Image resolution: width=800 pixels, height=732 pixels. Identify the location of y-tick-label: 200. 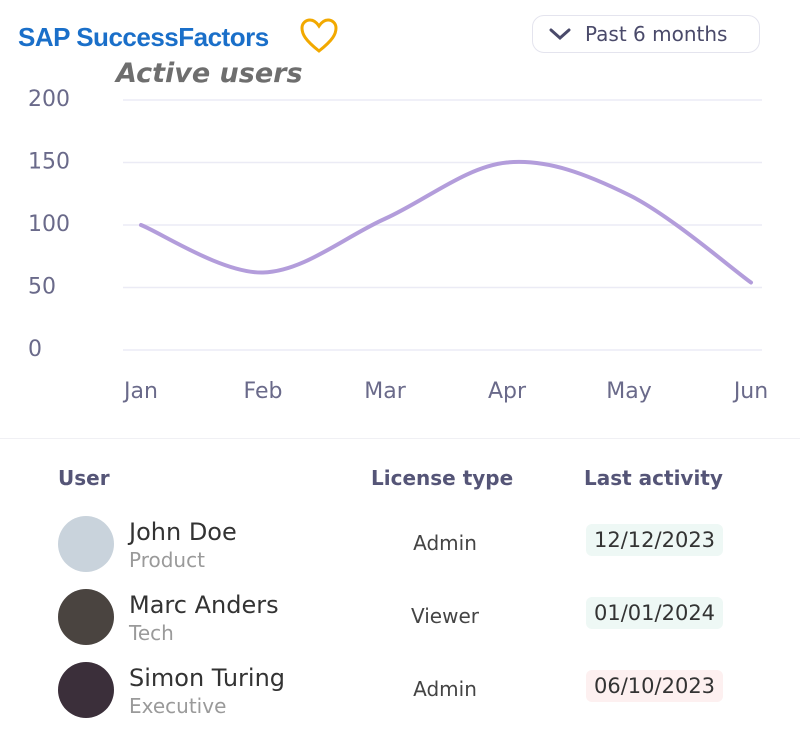
(49, 99).